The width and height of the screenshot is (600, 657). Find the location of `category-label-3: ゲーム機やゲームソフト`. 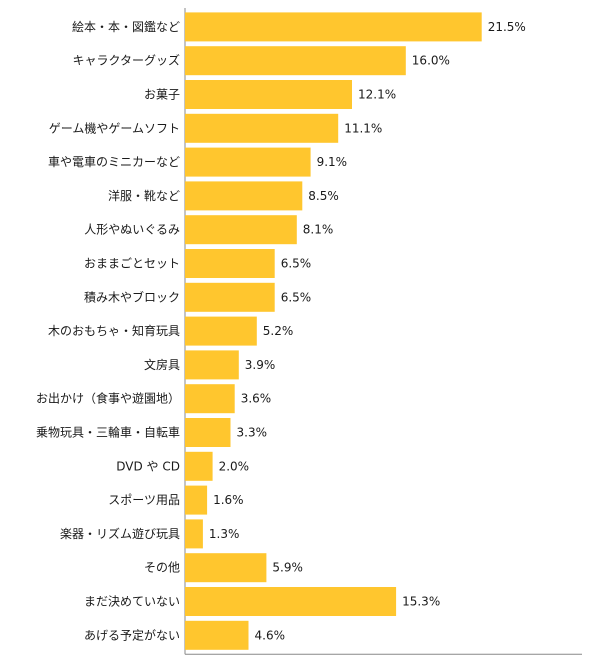

category-label-3: ゲーム機やゲームソフト is located at coordinates (114, 127).